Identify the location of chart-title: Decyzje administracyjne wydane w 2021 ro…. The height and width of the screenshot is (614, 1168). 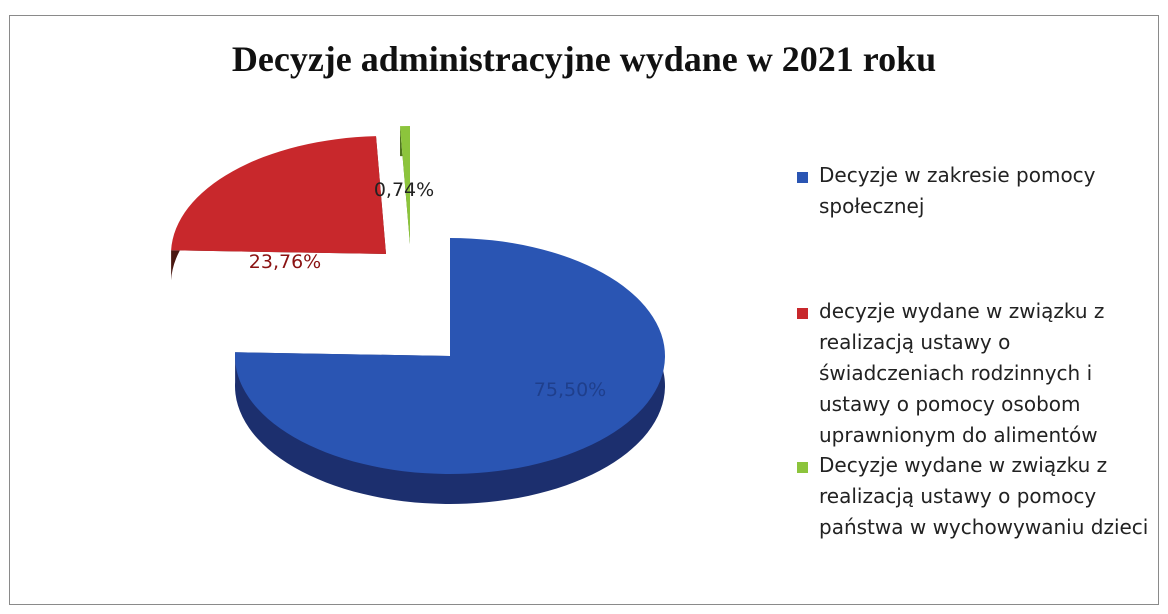
(584, 59).